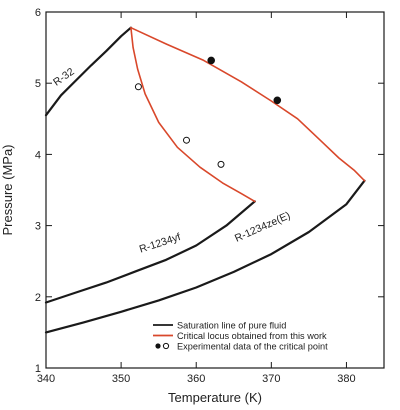  Describe the element at coordinates (38, 155) in the screenshot. I see `y-tick-label: 4` at that location.